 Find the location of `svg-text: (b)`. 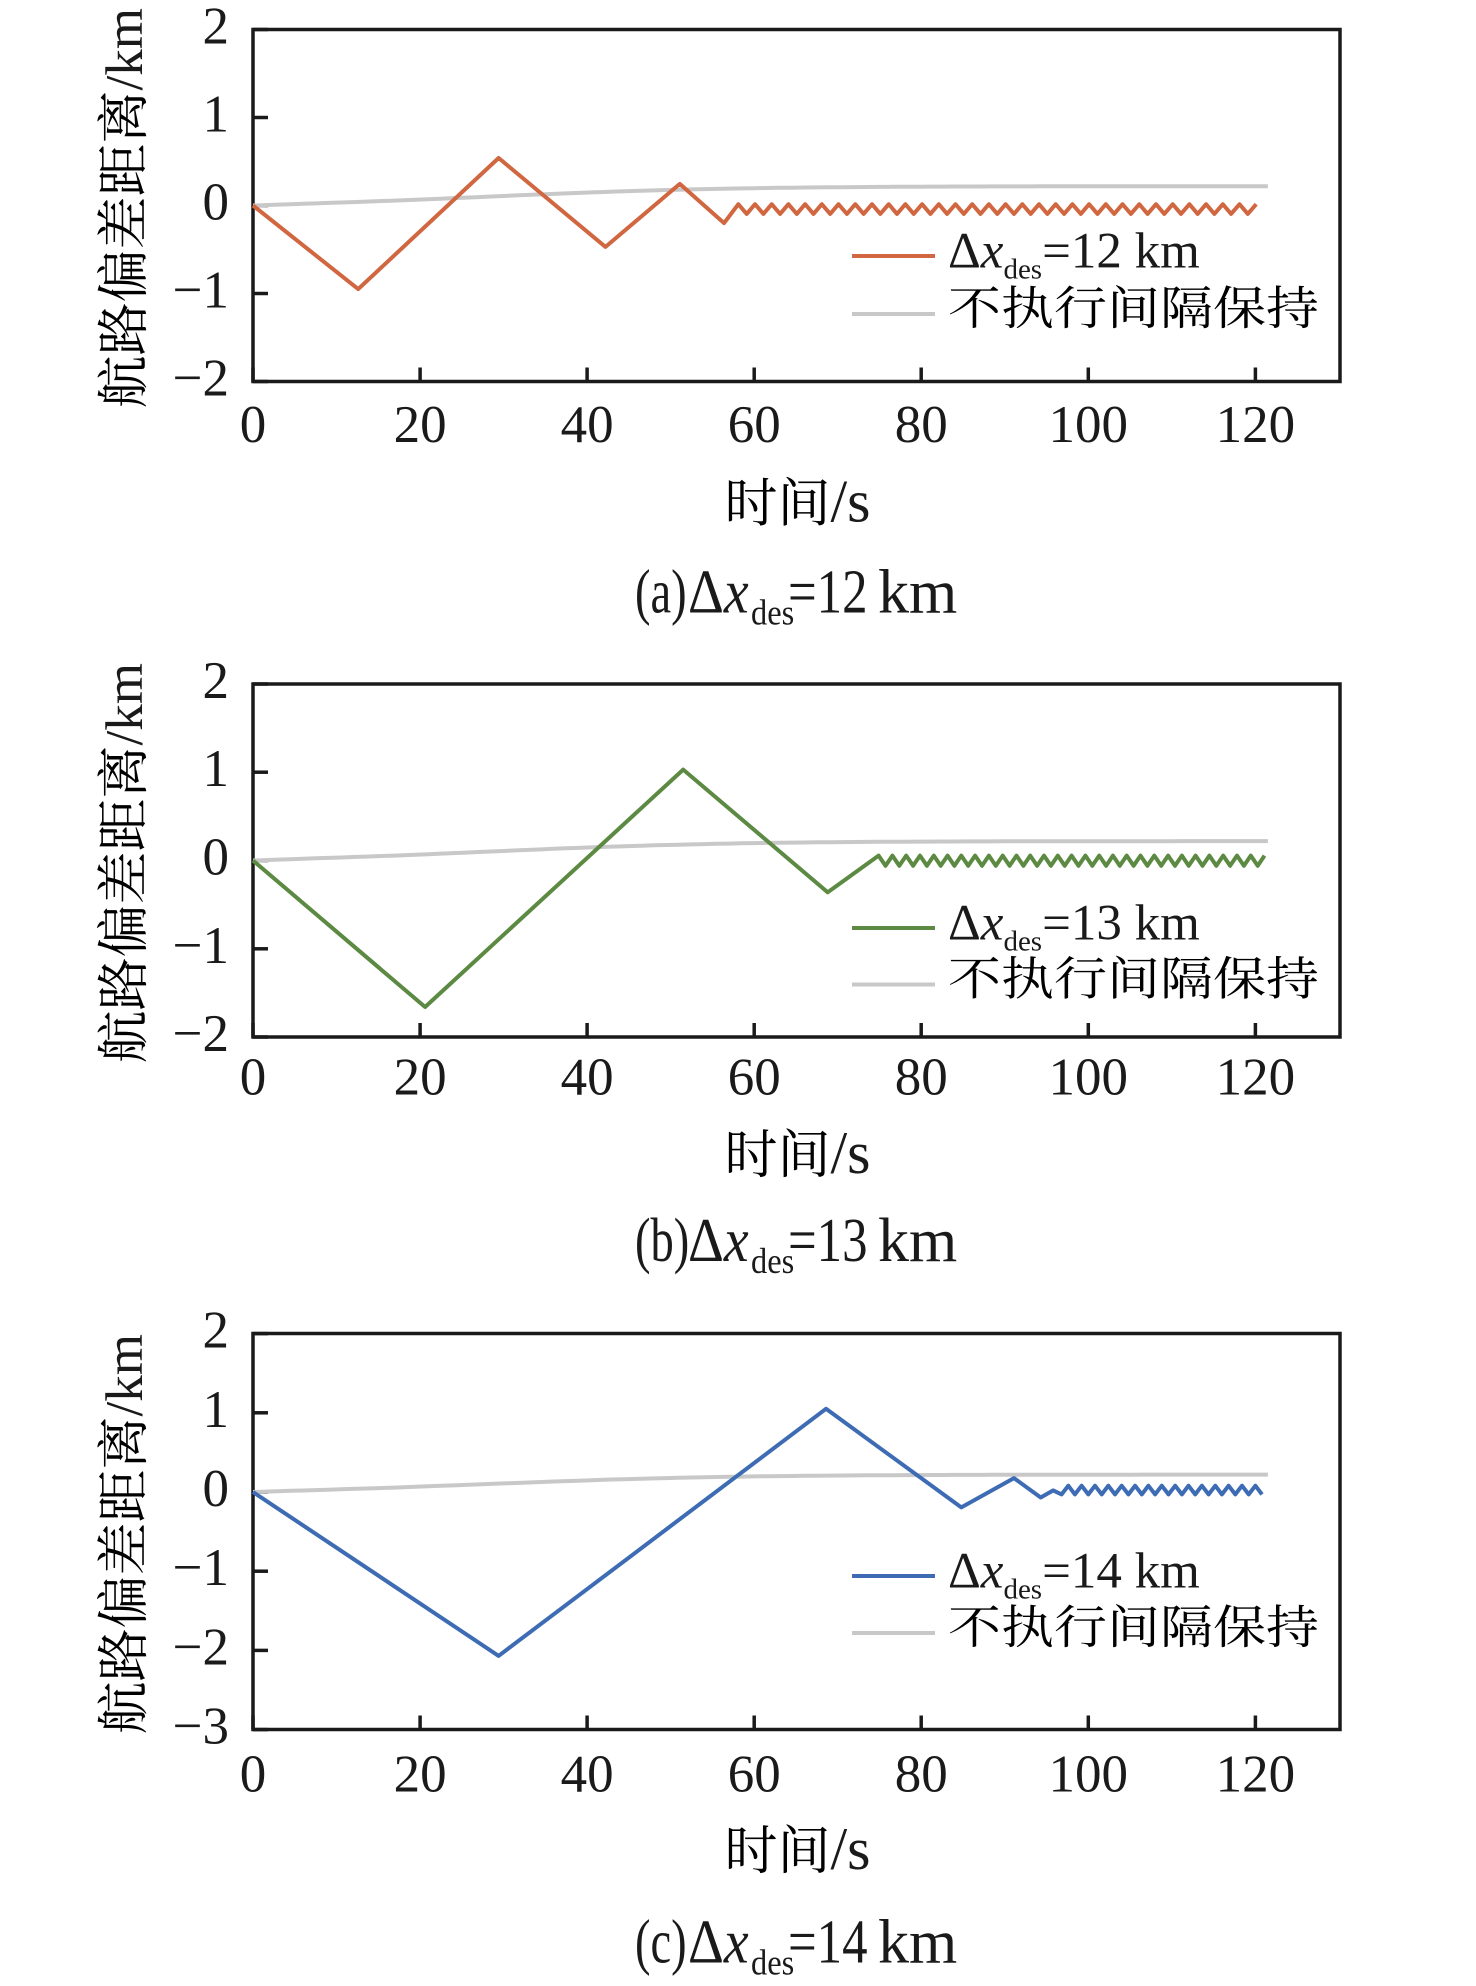

svg-text: (b) is located at coordinates (662, 1240).